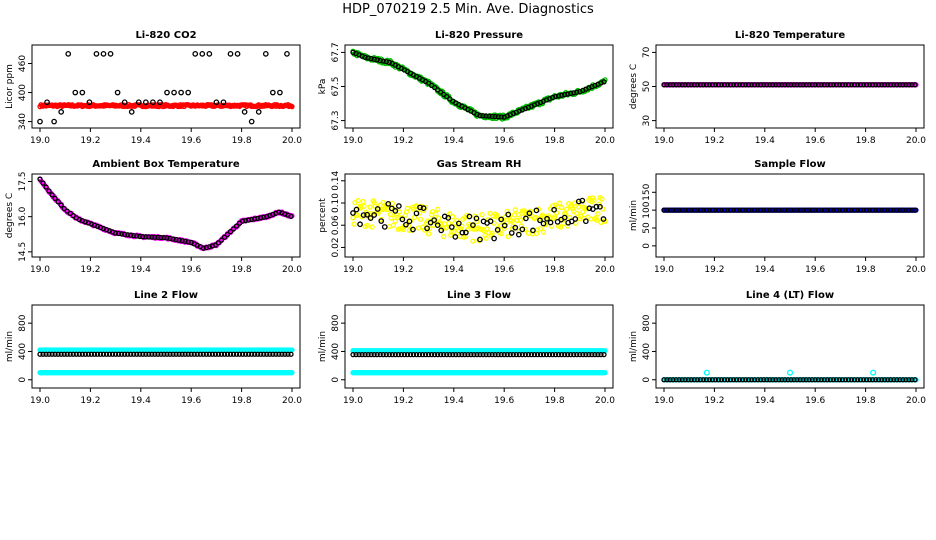  I want to click on plot-frame, so click(166, 215).